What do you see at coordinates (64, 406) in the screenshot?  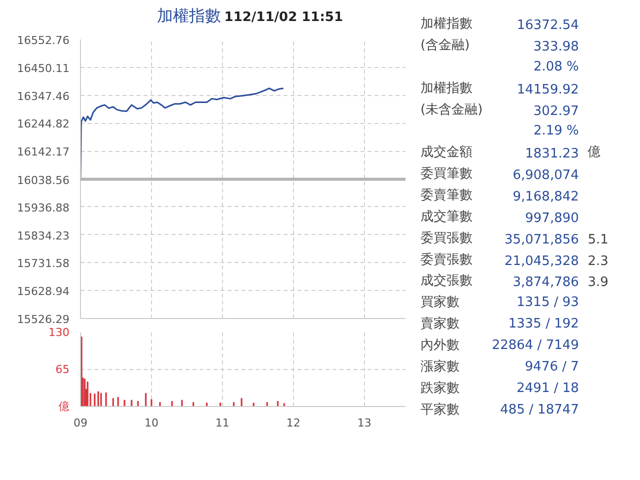 I see `y-tick-label: 億` at bounding box center [64, 406].